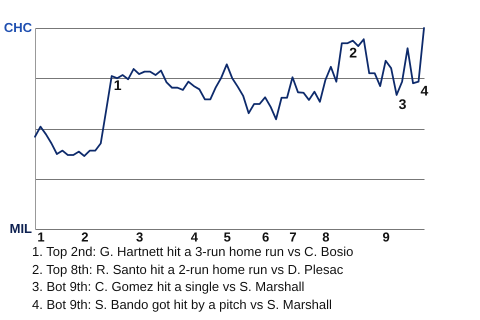 The image size is (480, 320). I want to click on x-tick-label: 5, so click(227, 237).